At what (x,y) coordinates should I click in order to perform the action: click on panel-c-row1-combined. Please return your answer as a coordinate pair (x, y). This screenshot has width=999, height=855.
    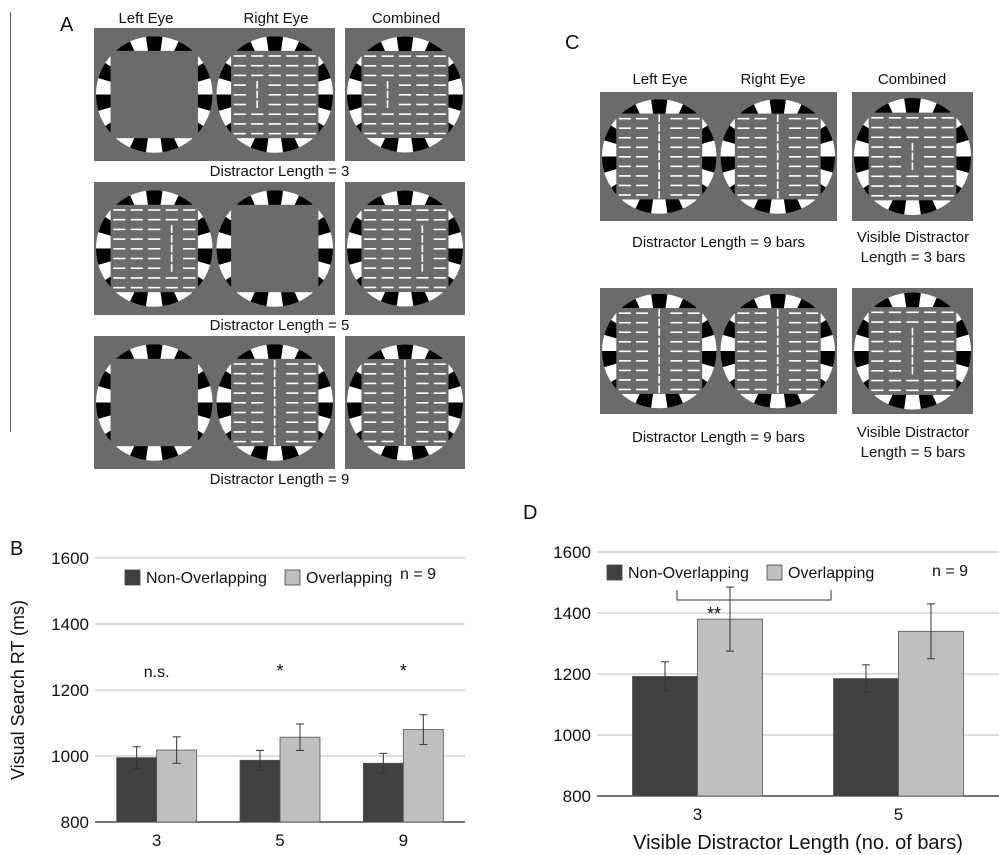
    Looking at the image, I should click on (912, 156).